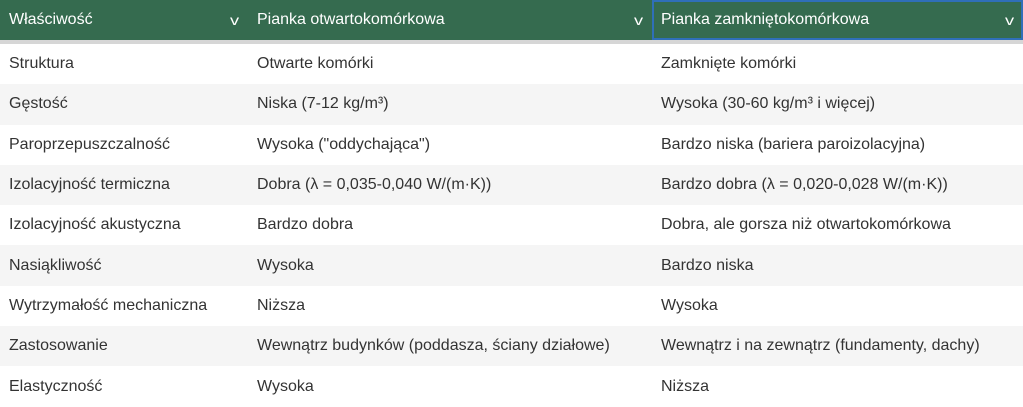  I want to click on column-header-property: Właściwość v, so click(124, 20).